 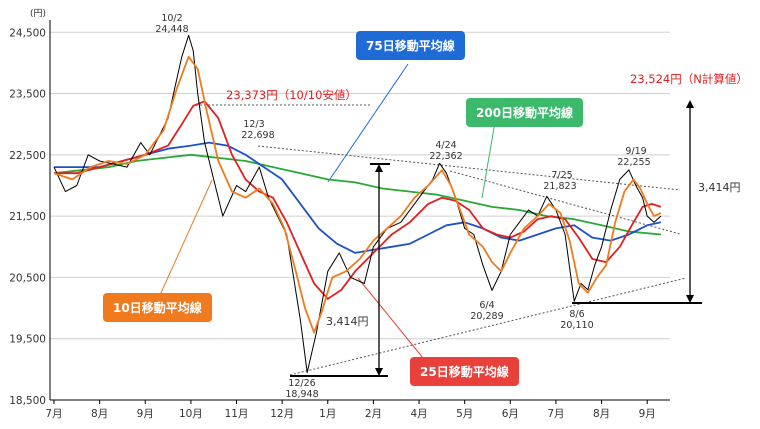 What do you see at coordinates (186, 237) in the screenshot?
I see `orange-pointer-line` at bounding box center [186, 237].